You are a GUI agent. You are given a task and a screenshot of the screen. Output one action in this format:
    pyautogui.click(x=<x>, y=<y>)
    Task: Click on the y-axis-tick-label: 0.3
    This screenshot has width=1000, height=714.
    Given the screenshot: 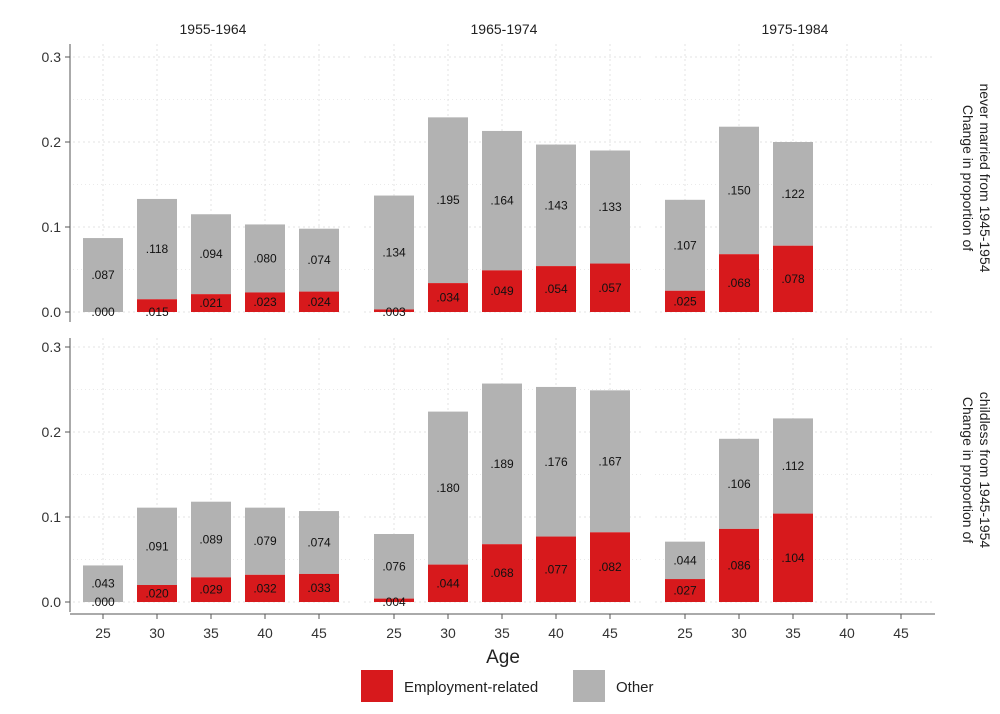 What is the action you would take?
    pyautogui.click(x=52, y=347)
    